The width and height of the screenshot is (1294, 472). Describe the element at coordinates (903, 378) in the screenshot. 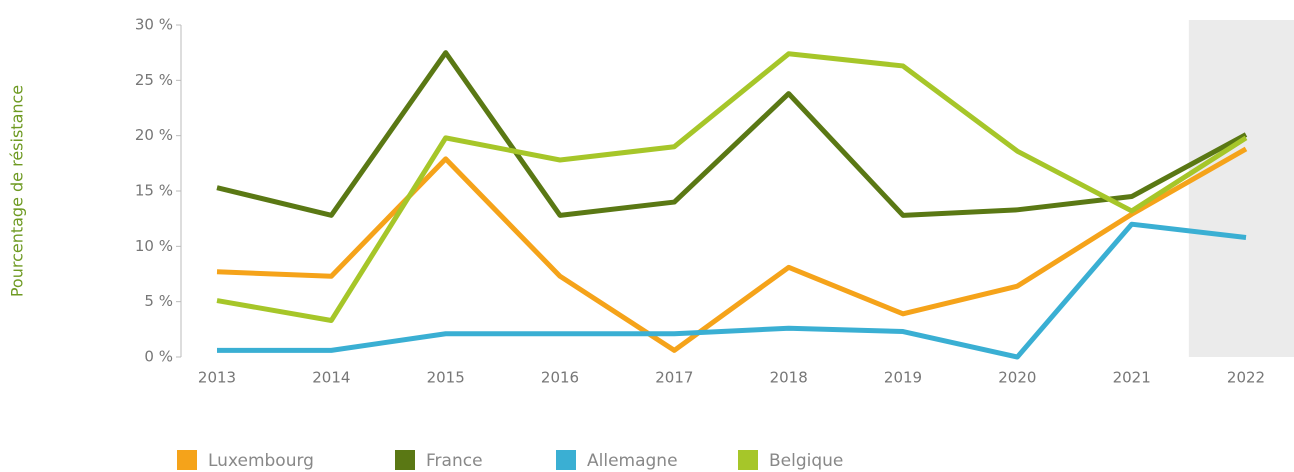

I see `x-tick-label: 2019` at that location.